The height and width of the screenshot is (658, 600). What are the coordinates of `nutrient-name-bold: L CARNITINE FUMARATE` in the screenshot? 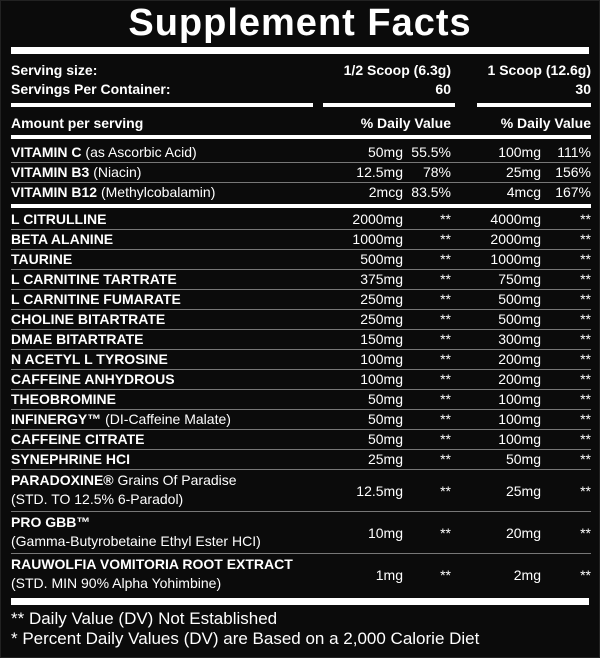 It's located at (96, 299).